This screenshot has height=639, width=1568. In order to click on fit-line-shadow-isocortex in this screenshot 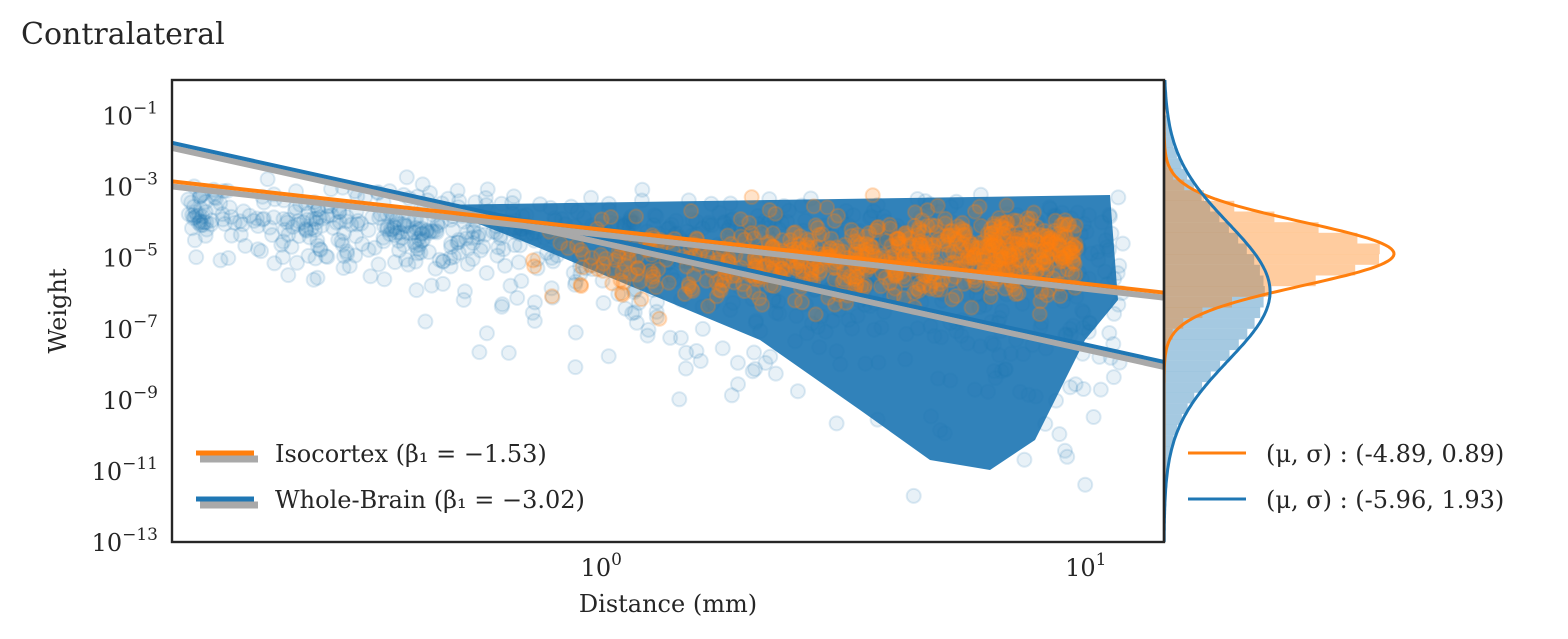, I will do `click(668, 242)`.